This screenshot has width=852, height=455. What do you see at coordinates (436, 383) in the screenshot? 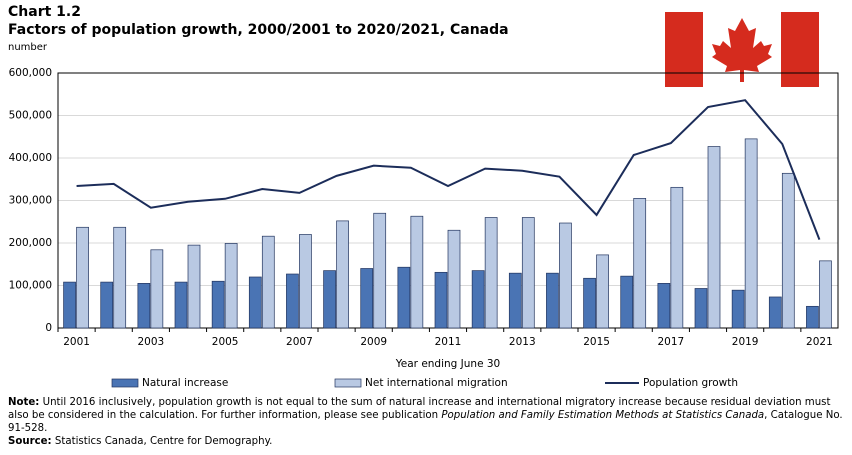
I see `legend-label: Net international migration` at bounding box center [436, 383].